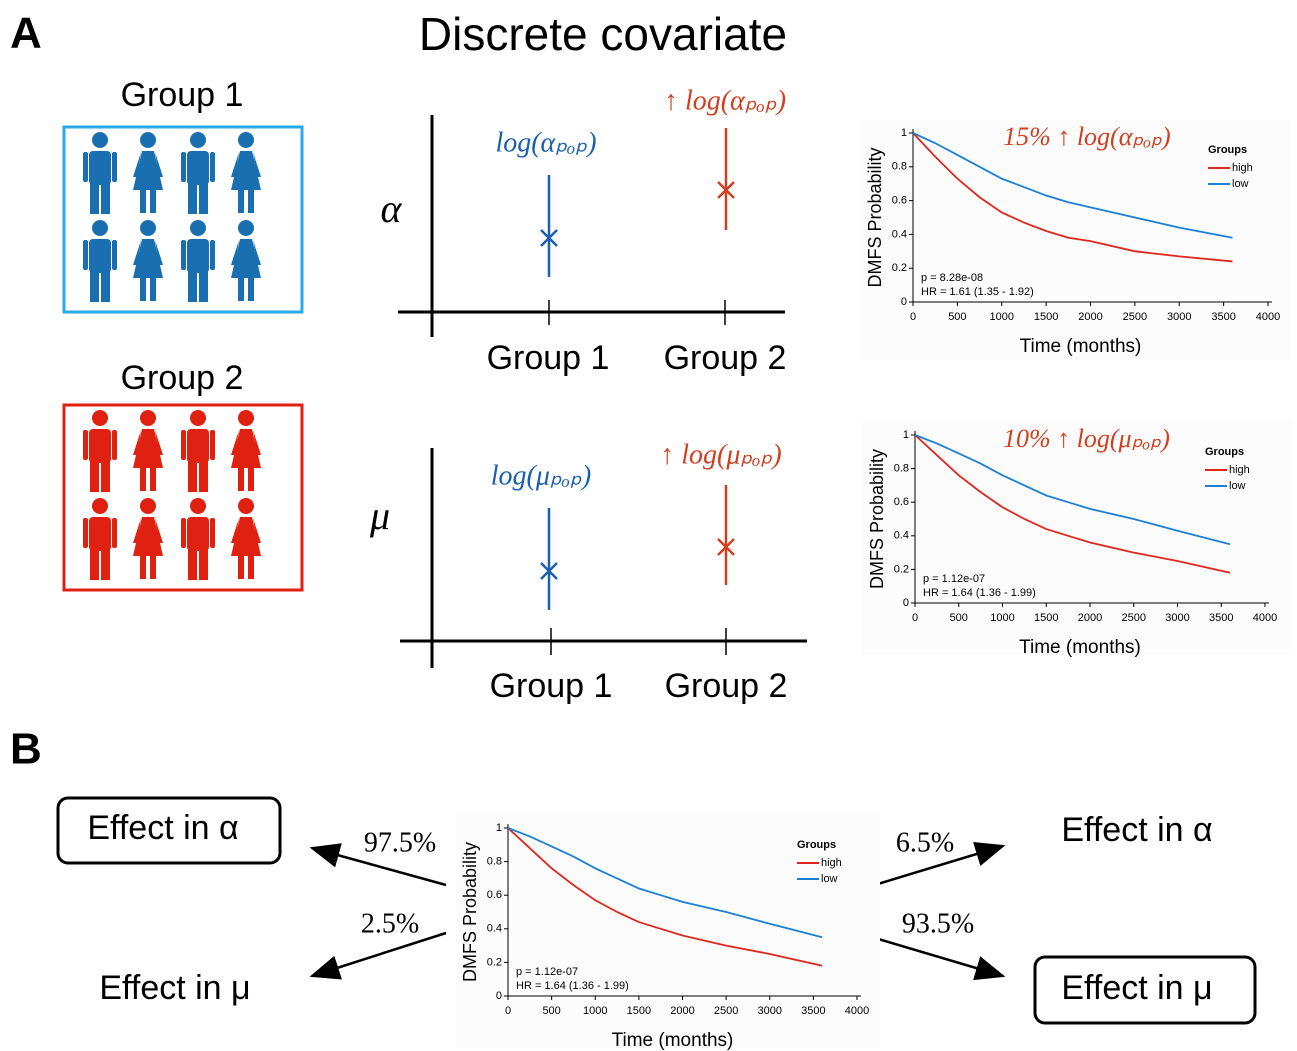 Image resolution: width=1297 pixels, height=1051 pixels. What do you see at coordinates (174, 988) in the screenshot?
I see `effect-label: Effect in μ` at bounding box center [174, 988].